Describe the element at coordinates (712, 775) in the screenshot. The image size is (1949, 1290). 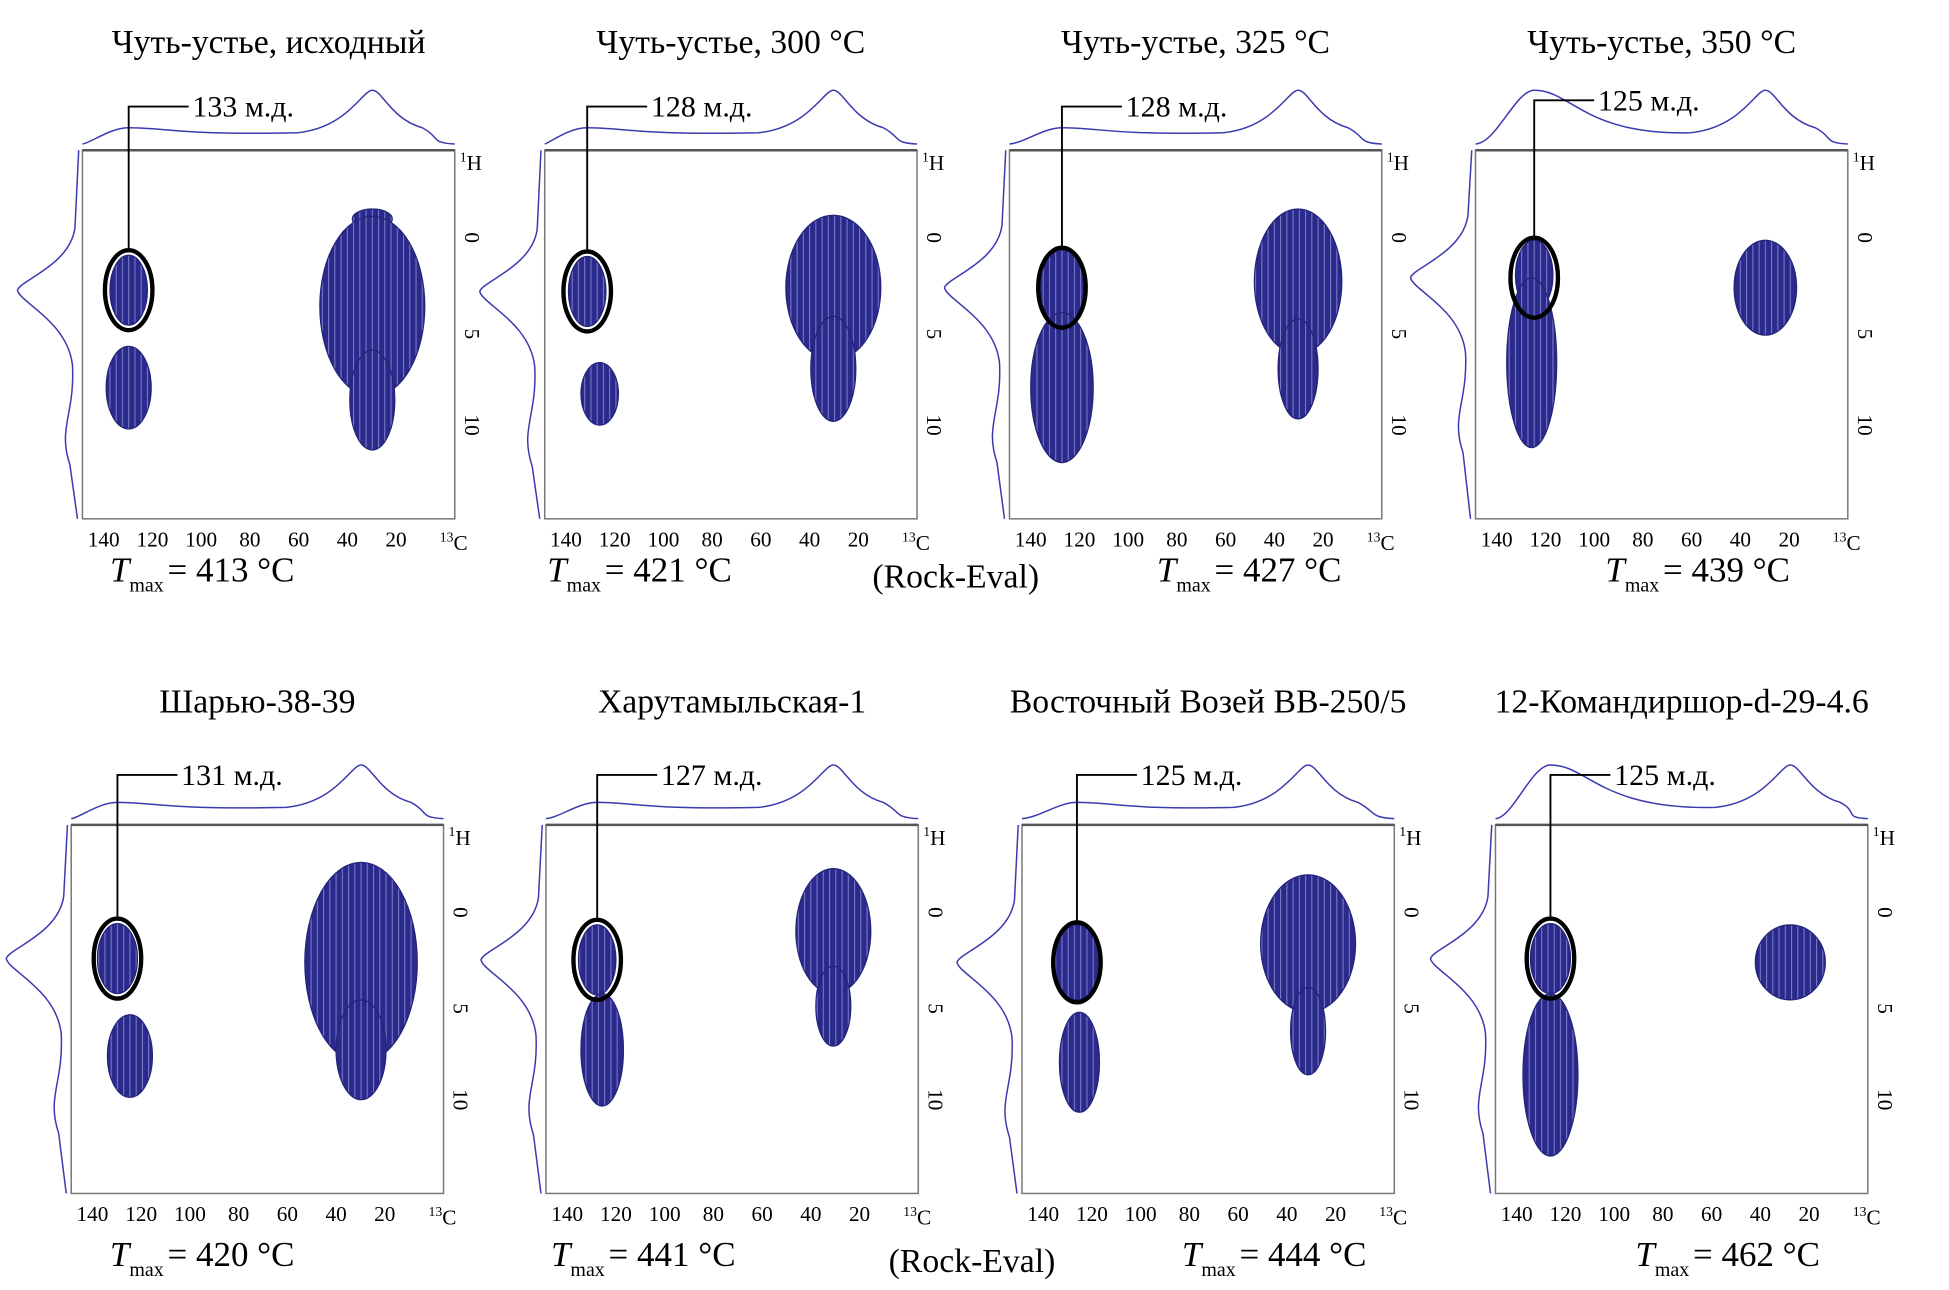
I see `peak-label: 127 м.д.` at that location.